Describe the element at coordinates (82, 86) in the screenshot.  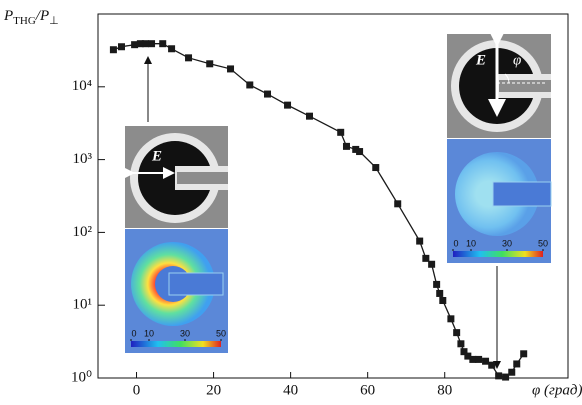
I see `y-tick-label: 10⁴` at that location.